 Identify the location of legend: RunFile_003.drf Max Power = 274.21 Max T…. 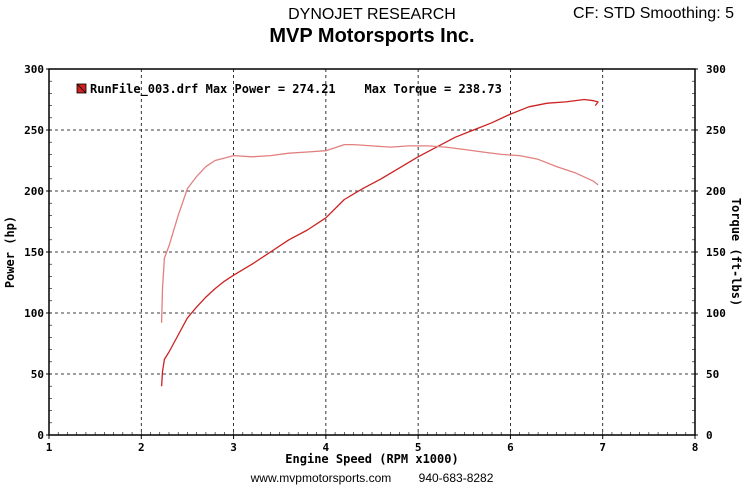
(289, 89).